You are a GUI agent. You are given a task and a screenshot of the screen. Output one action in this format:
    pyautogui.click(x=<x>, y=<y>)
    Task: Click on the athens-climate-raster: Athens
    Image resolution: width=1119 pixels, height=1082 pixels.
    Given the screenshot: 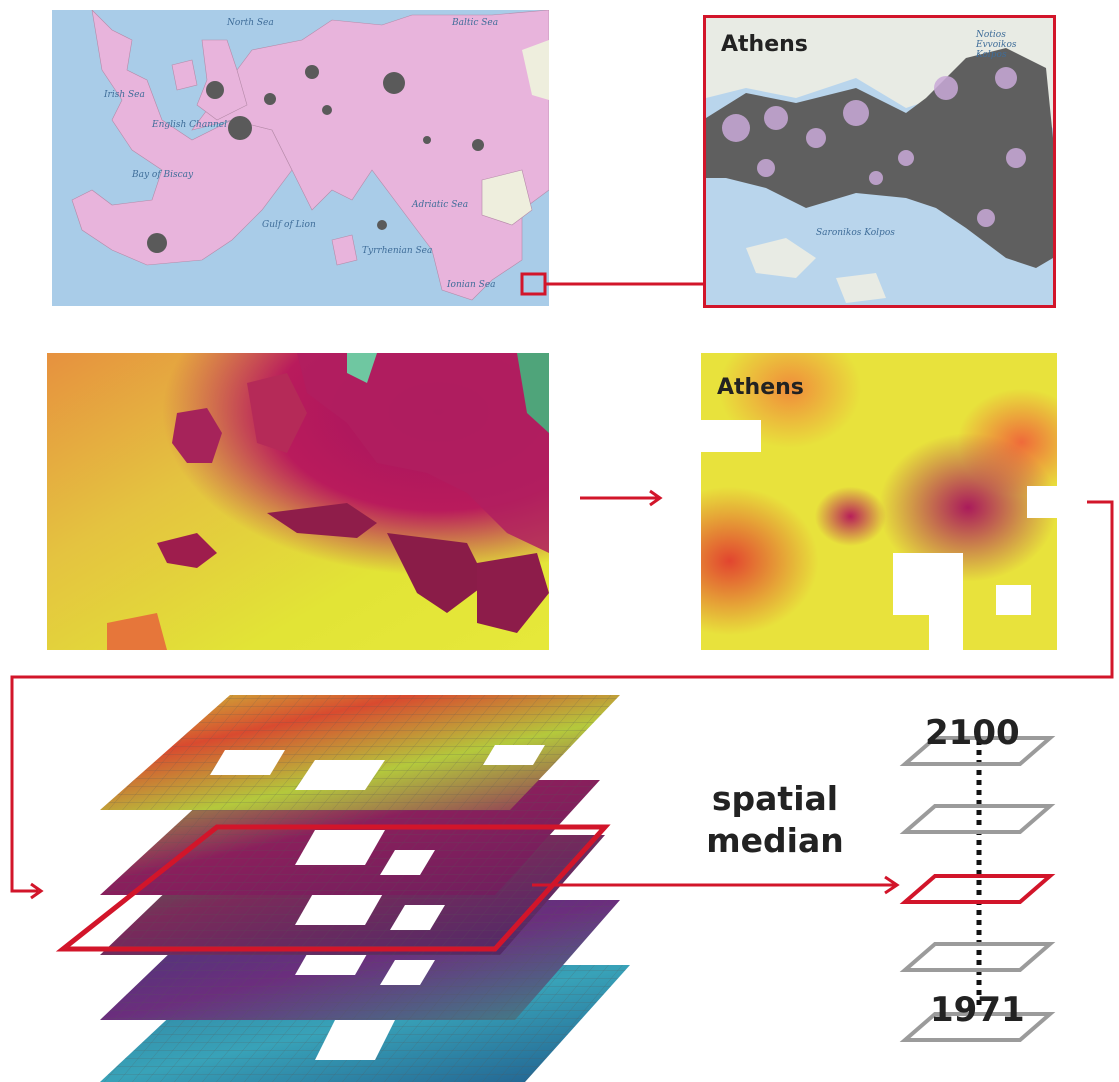 What is the action you would take?
    pyautogui.click(x=879, y=501)
    